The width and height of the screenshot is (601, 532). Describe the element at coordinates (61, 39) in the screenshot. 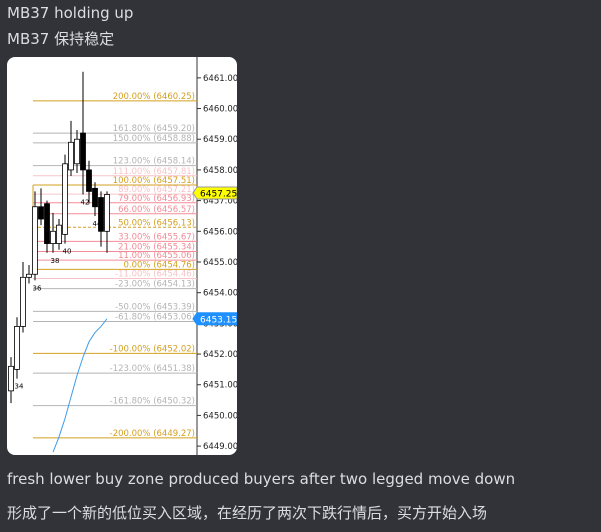

I see `message-line: MB37 保持稳定` at that location.